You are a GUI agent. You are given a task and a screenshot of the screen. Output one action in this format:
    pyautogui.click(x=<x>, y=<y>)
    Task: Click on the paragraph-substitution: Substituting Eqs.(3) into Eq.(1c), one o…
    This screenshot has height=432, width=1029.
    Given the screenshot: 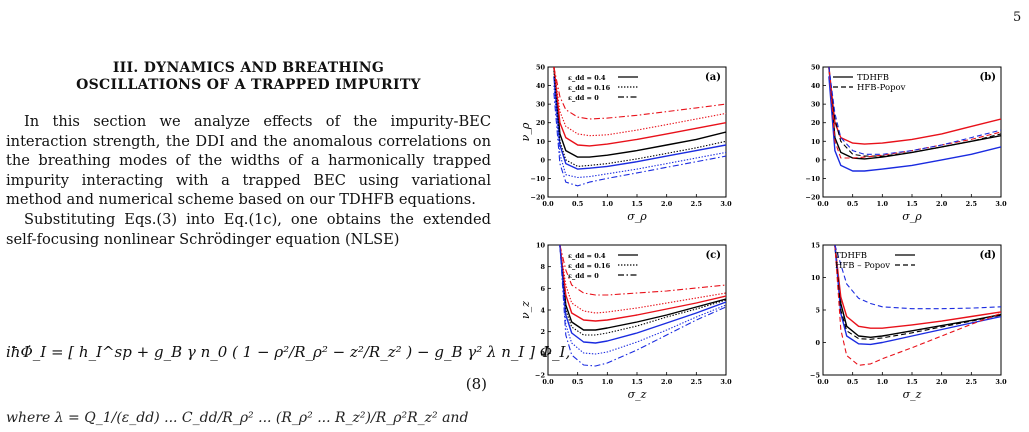 What is the action you would take?
    pyautogui.click(x=248, y=229)
    